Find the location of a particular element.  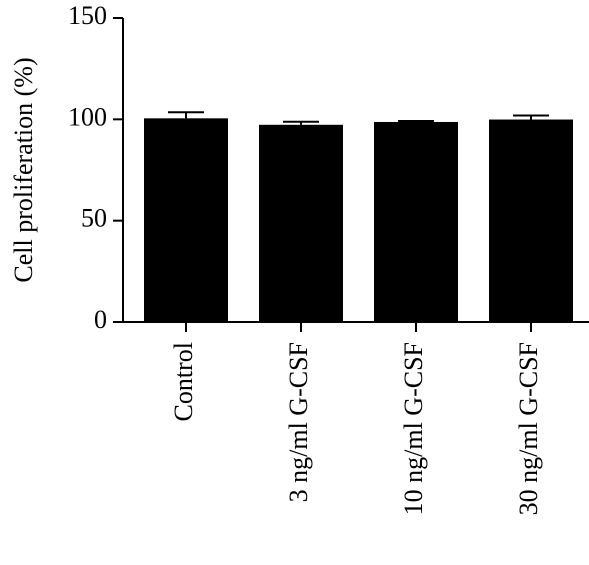

x-tick-label: Control is located at coordinates (183, 381).